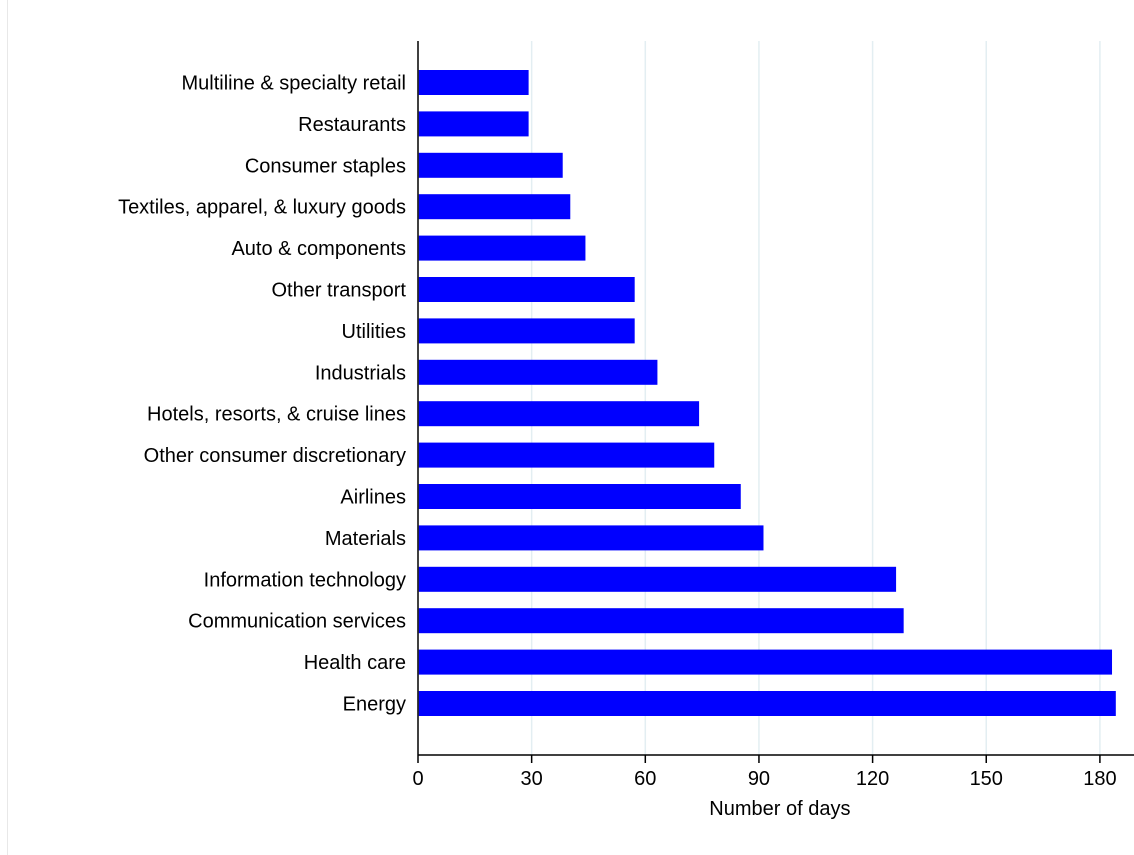 The height and width of the screenshot is (855, 1134). Describe the element at coordinates (872, 779) in the screenshot. I see `x-tick-label: 120` at that location.